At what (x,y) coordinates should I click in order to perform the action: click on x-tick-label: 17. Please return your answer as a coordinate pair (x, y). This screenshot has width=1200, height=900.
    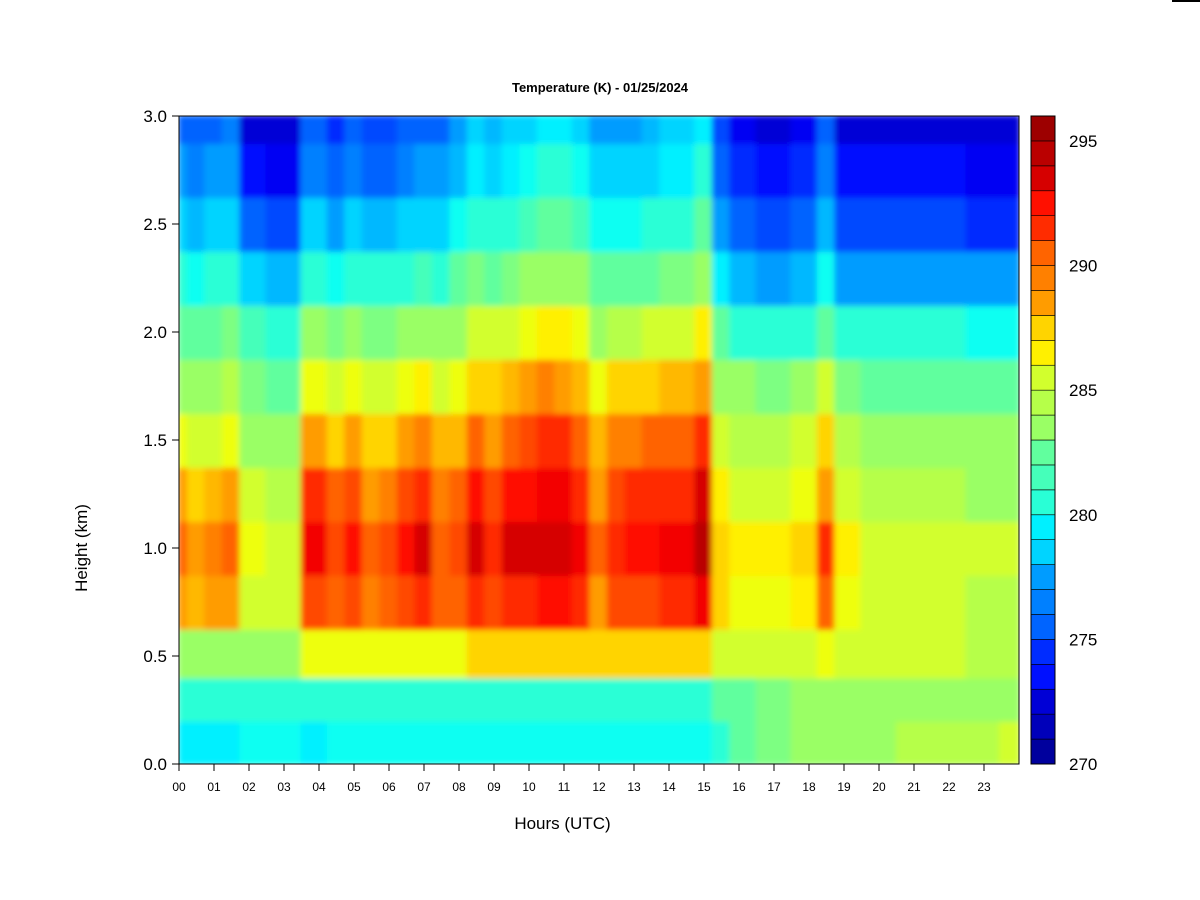
    Looking at the image, I should click on (774, 787).